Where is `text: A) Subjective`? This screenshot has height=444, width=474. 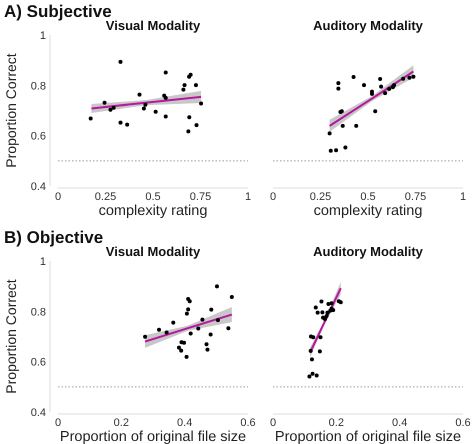
text: A) Subjective is located at coordinates (58, 11).